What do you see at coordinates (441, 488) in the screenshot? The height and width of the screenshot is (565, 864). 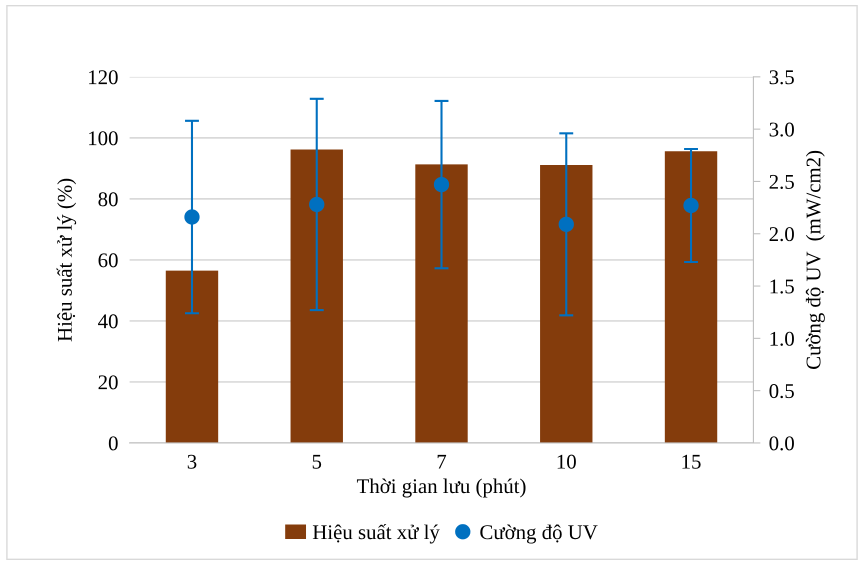 I see `x-axis-title: Thời gian lưu (phút)` at bounding box center [441, 488].